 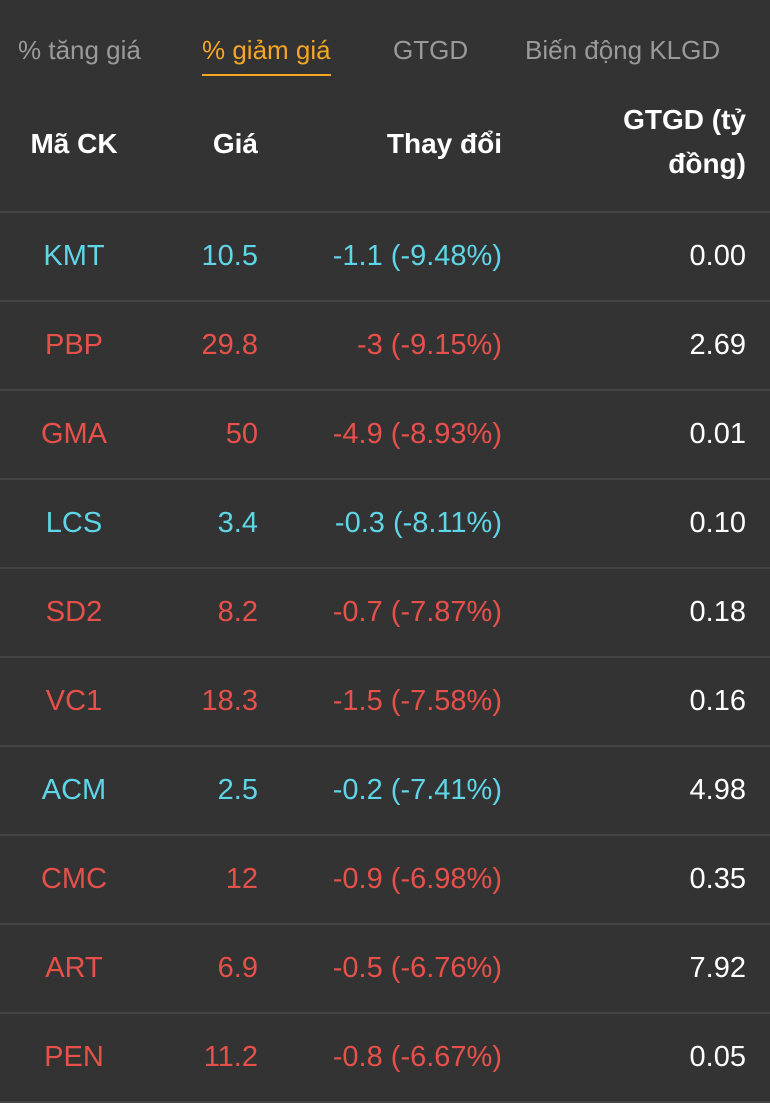 What do you see at coordinates (717, 790) in the screenshot?
I see `trade-value-cell: 4.98` at bounding box center [717, 790].